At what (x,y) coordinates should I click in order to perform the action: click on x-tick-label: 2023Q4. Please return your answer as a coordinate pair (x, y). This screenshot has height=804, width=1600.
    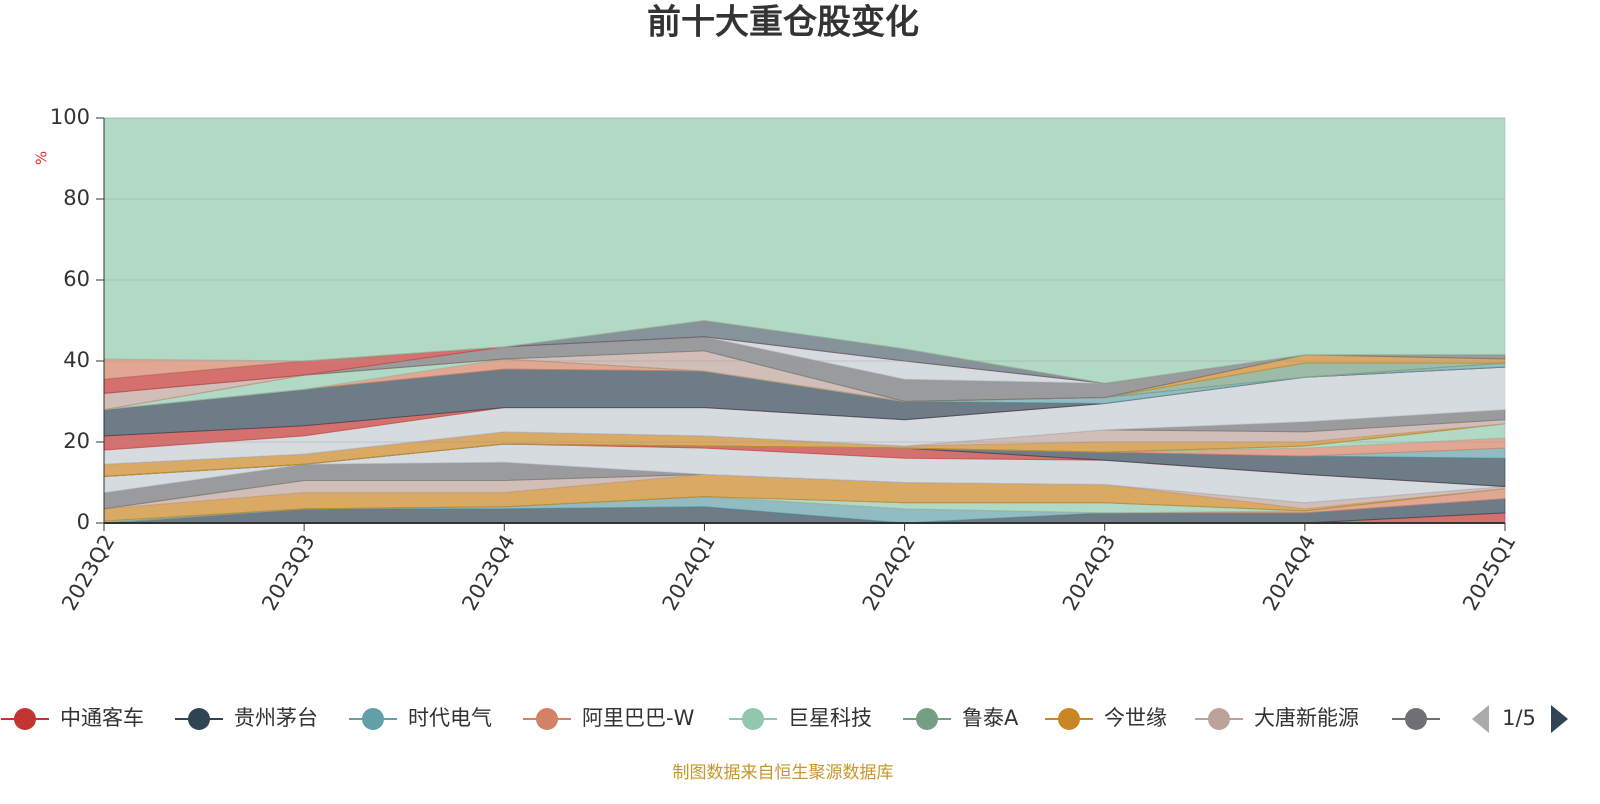
    Looking at the image, I should click on (488, 573).